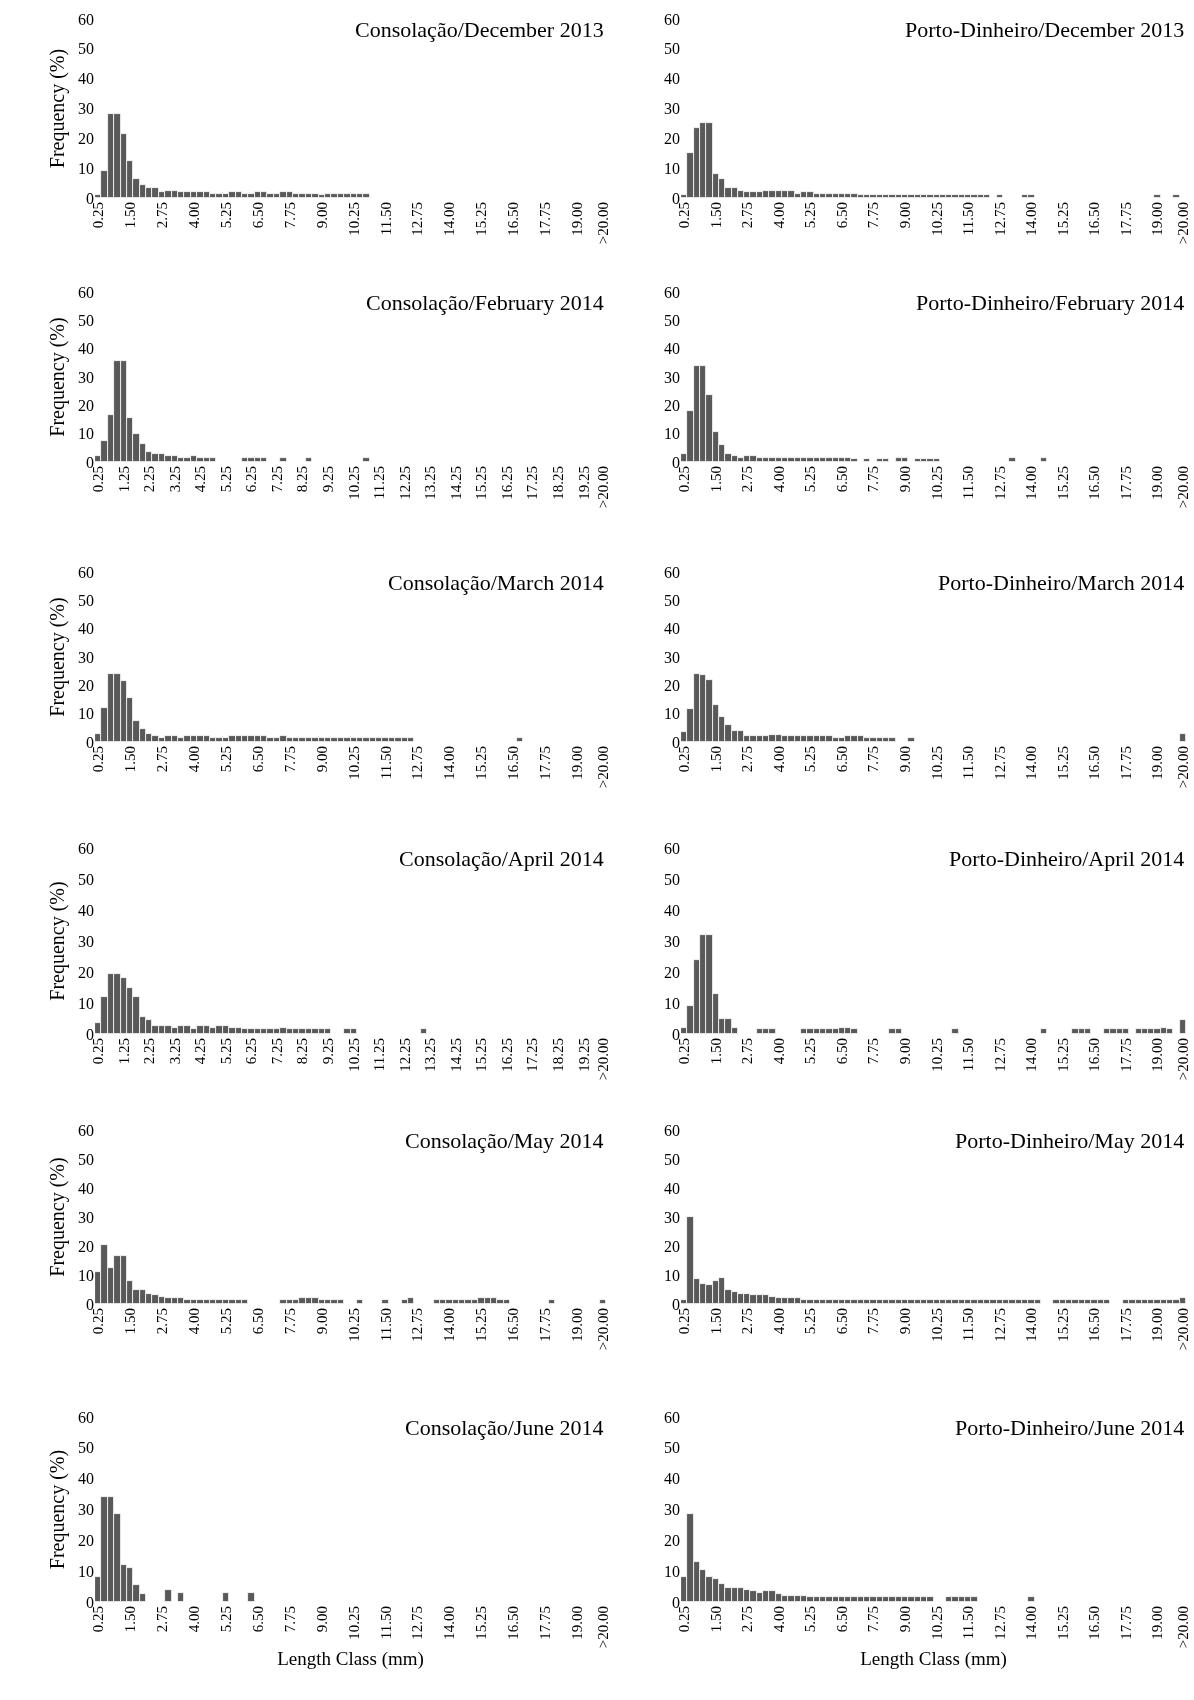 The image size is (1194, 1700). What do you see at coordinates (532, 1055) in the screenshot?
I see `x-tick-label: 17.25` at bounding box center [532, 1055].